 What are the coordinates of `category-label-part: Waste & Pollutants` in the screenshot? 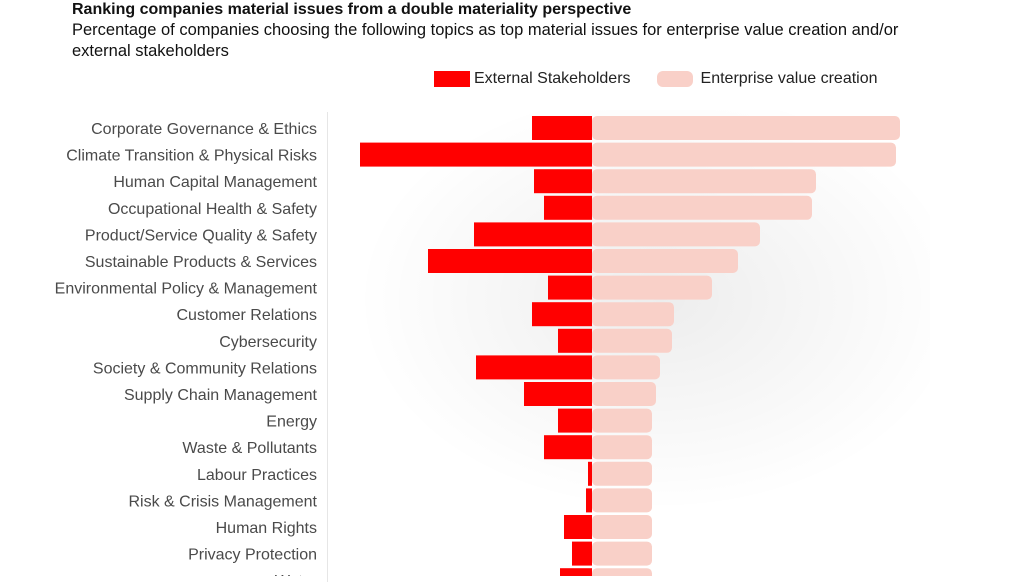 It's located at (249, 448).